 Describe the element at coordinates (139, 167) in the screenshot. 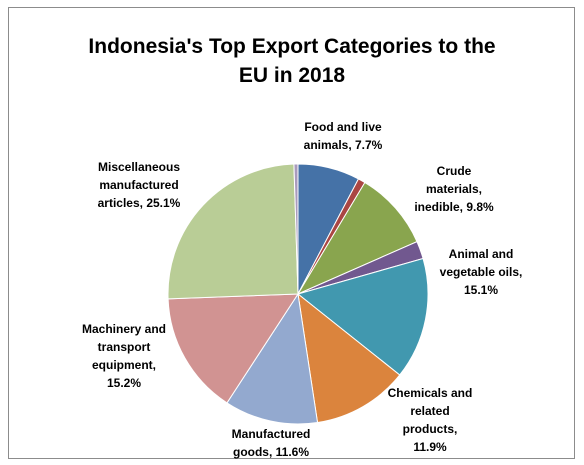

I see `slice-label-8-line-0: Miscellaneous` at that location.